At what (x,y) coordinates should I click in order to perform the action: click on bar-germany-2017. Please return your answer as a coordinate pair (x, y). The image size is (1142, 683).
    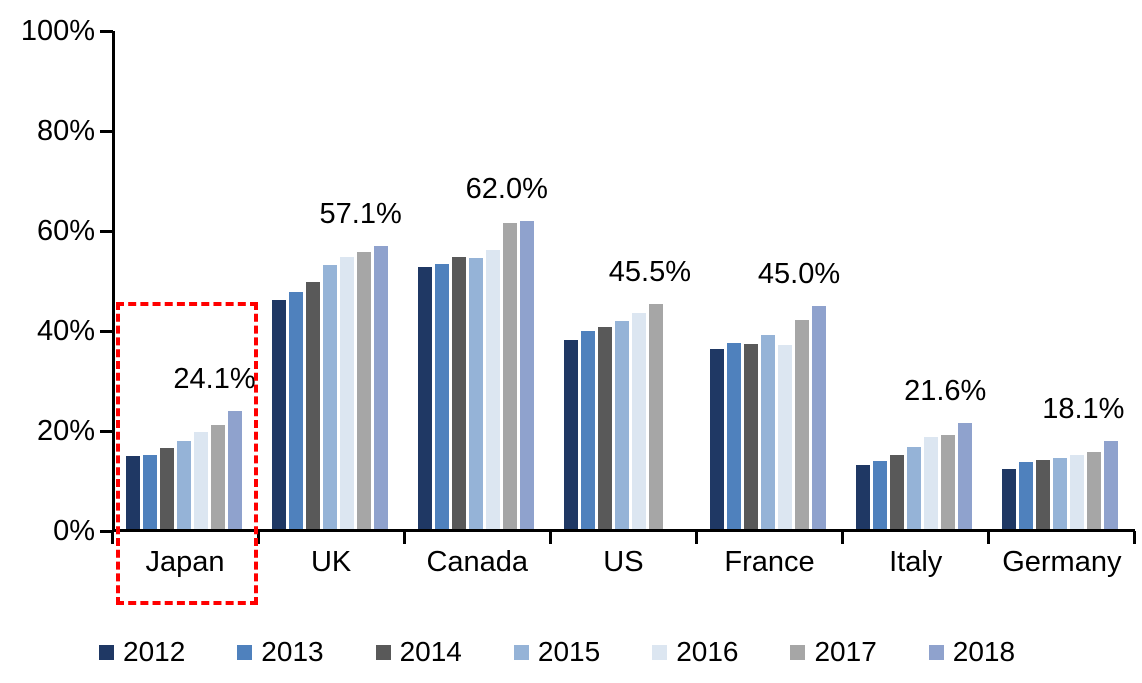
    Looking at the image, I should click on (1094, 490).